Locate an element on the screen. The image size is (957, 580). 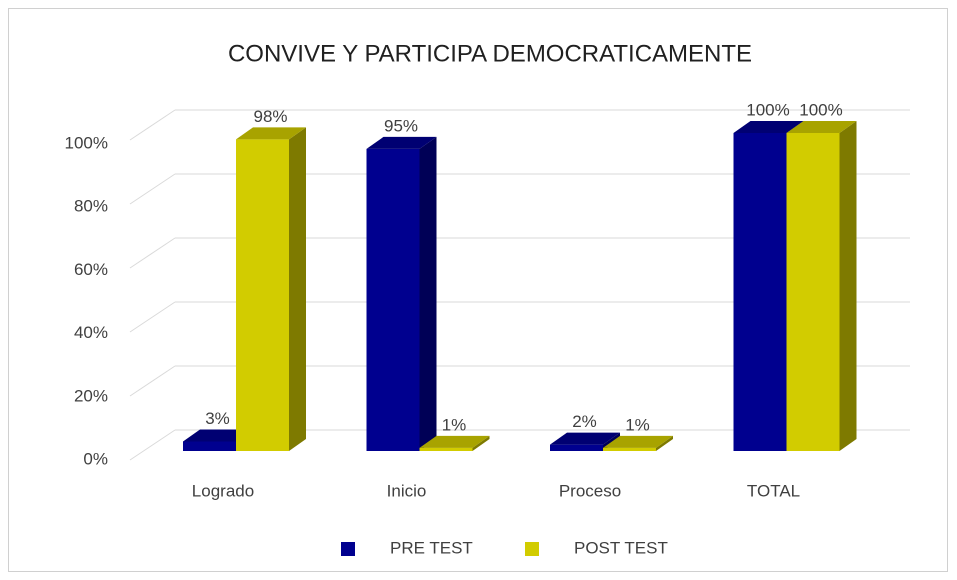
data-label: 3% is located at coordinates (217, 418).